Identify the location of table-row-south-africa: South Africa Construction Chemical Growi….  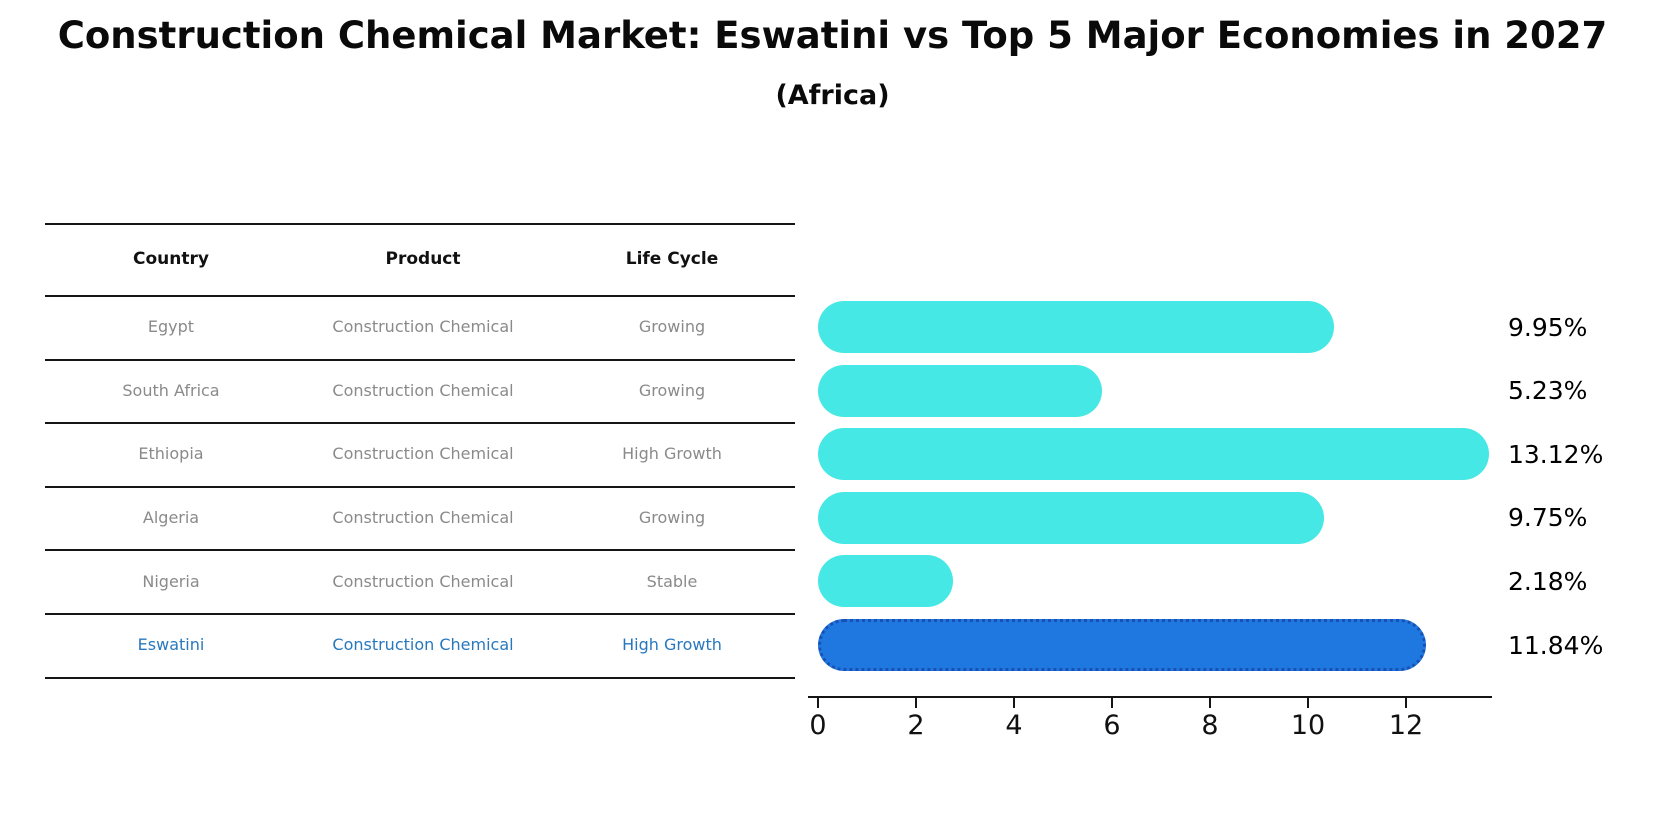
(420, 391).